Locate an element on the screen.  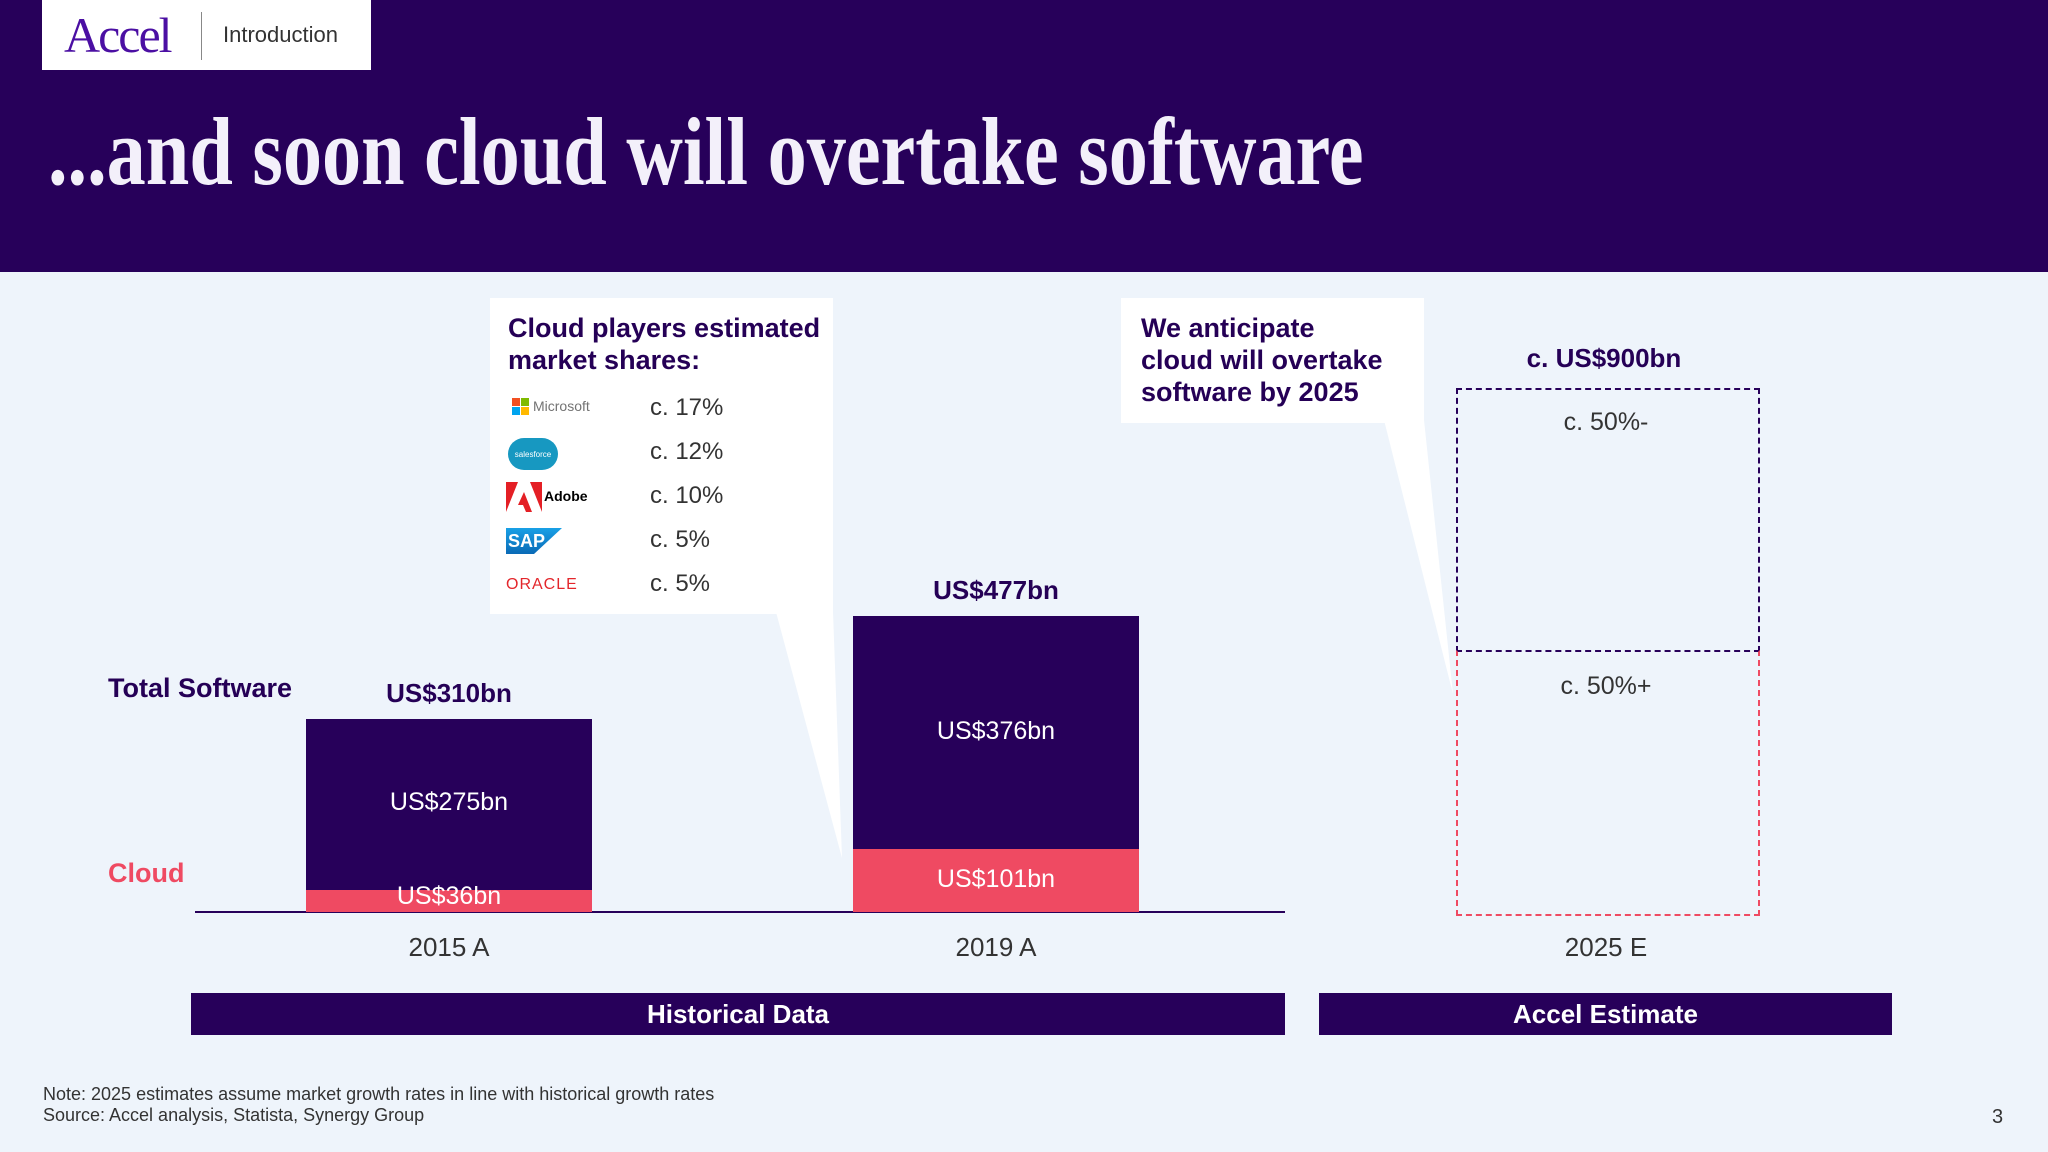
callout-title-line: market shares: is located at coordinates (604, 360).